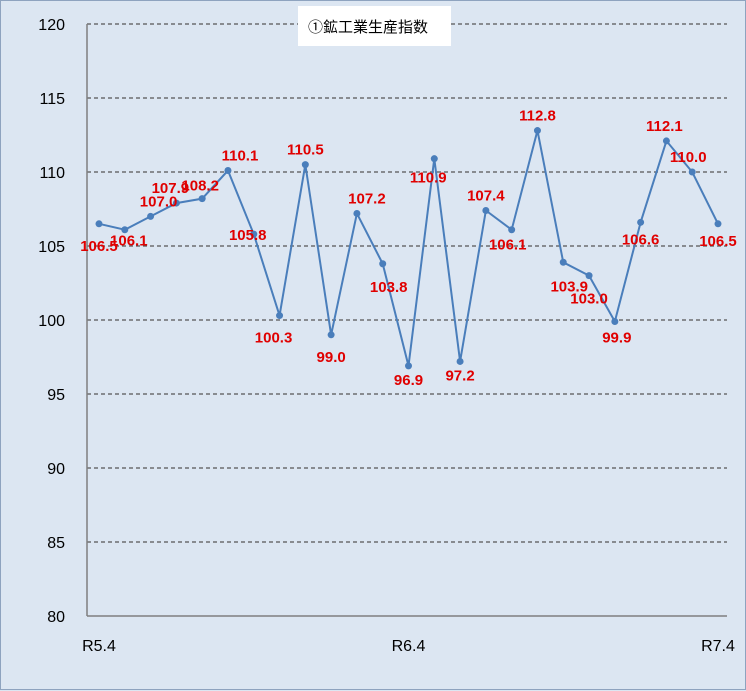 The height and width of the screenshot is (691, 746). Describe the element at coordinates (688, 157) in the screenshot. I see `data-label: 110.0` at that location.